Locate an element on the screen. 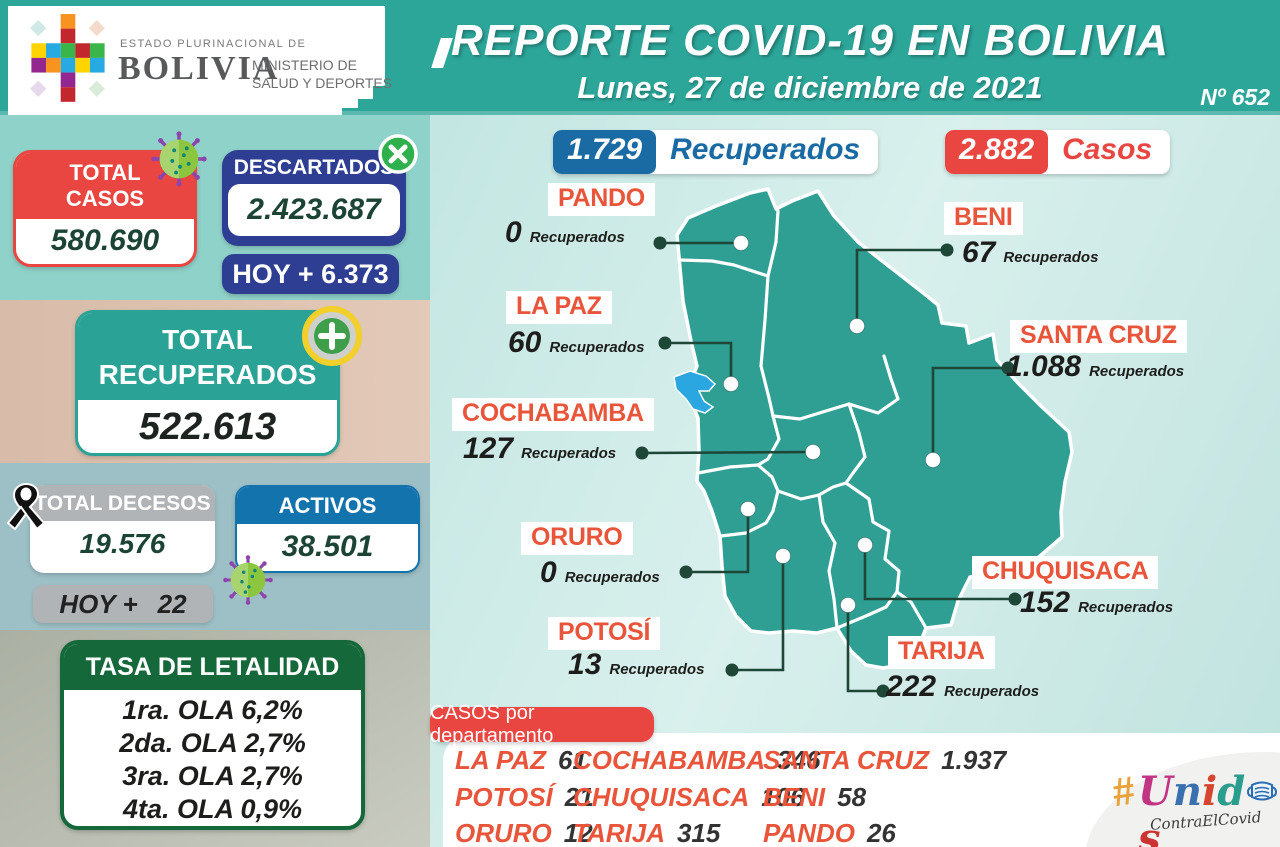 The image size is (1280, 847). dept-name: PANDO is located at coordinates (809, 832).